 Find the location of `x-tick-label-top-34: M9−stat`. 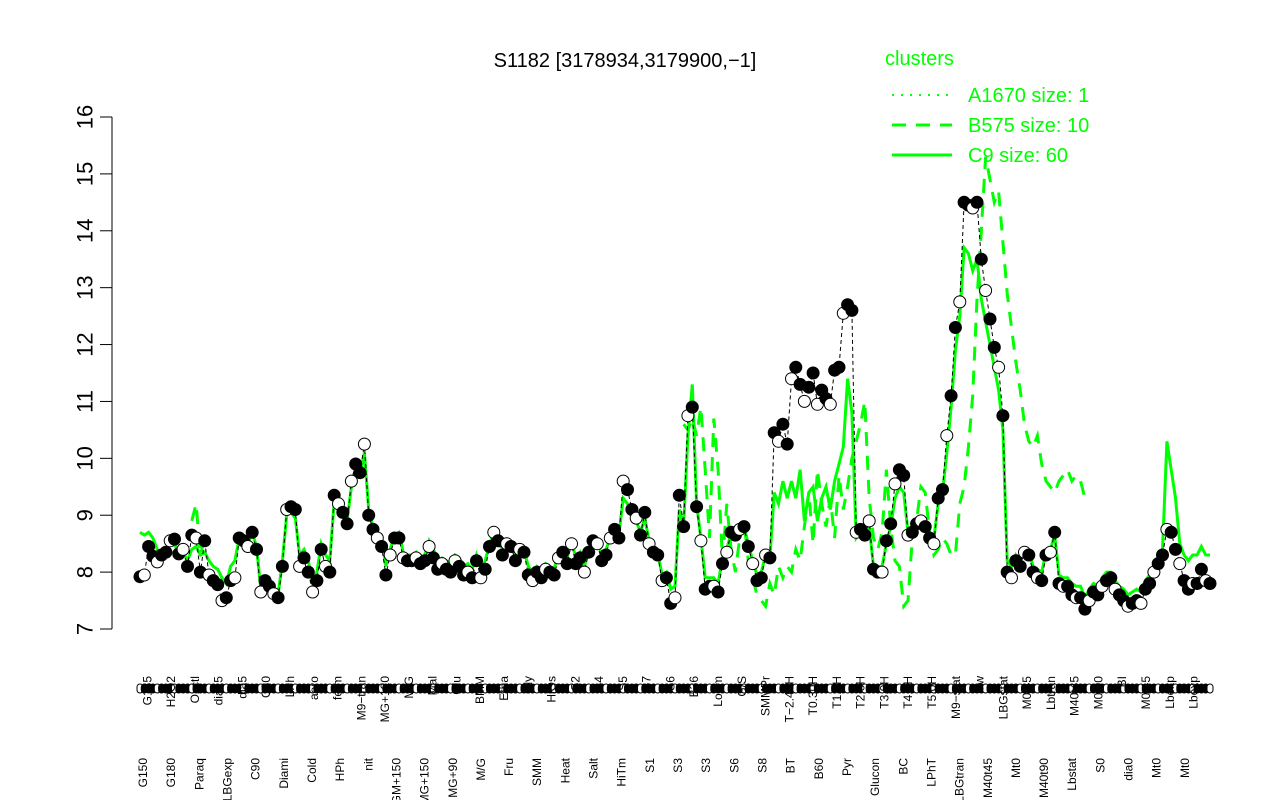

x-tick-label-top-34: M9−stat is located at coordinates (956, 697).